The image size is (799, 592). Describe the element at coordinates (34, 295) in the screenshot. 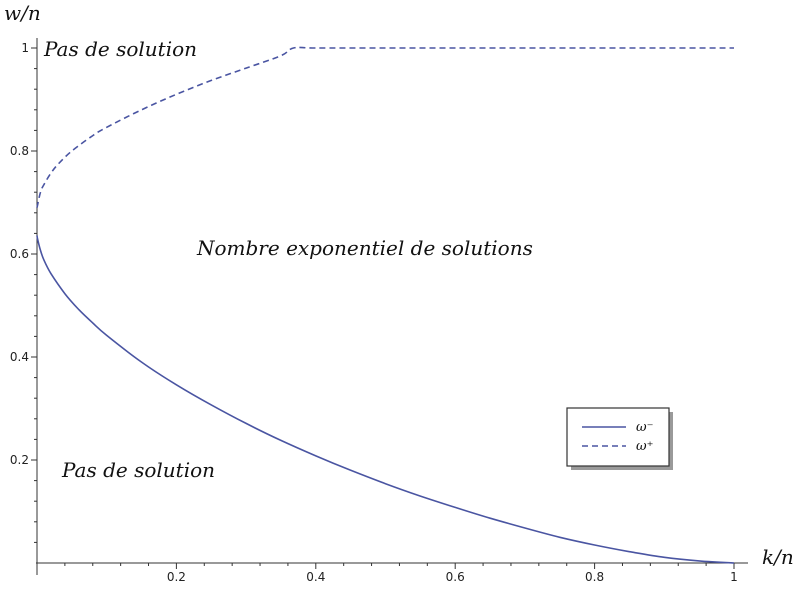

I see `y-ticks` at that location.